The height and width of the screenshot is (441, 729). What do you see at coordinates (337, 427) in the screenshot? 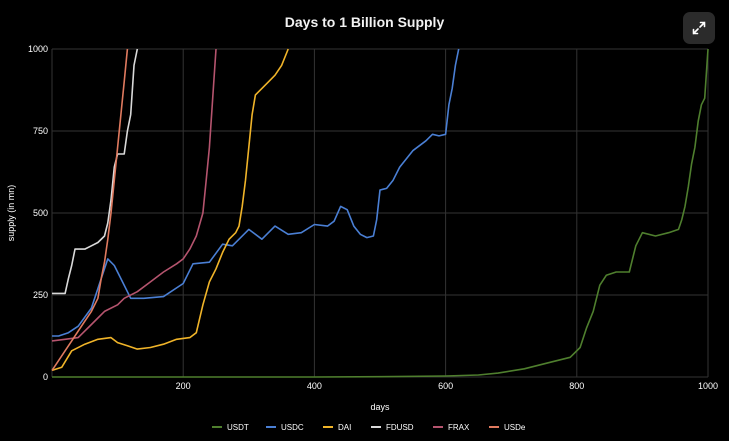
I see `legend-item-dai: DAI` at bounding box center [337, 427].